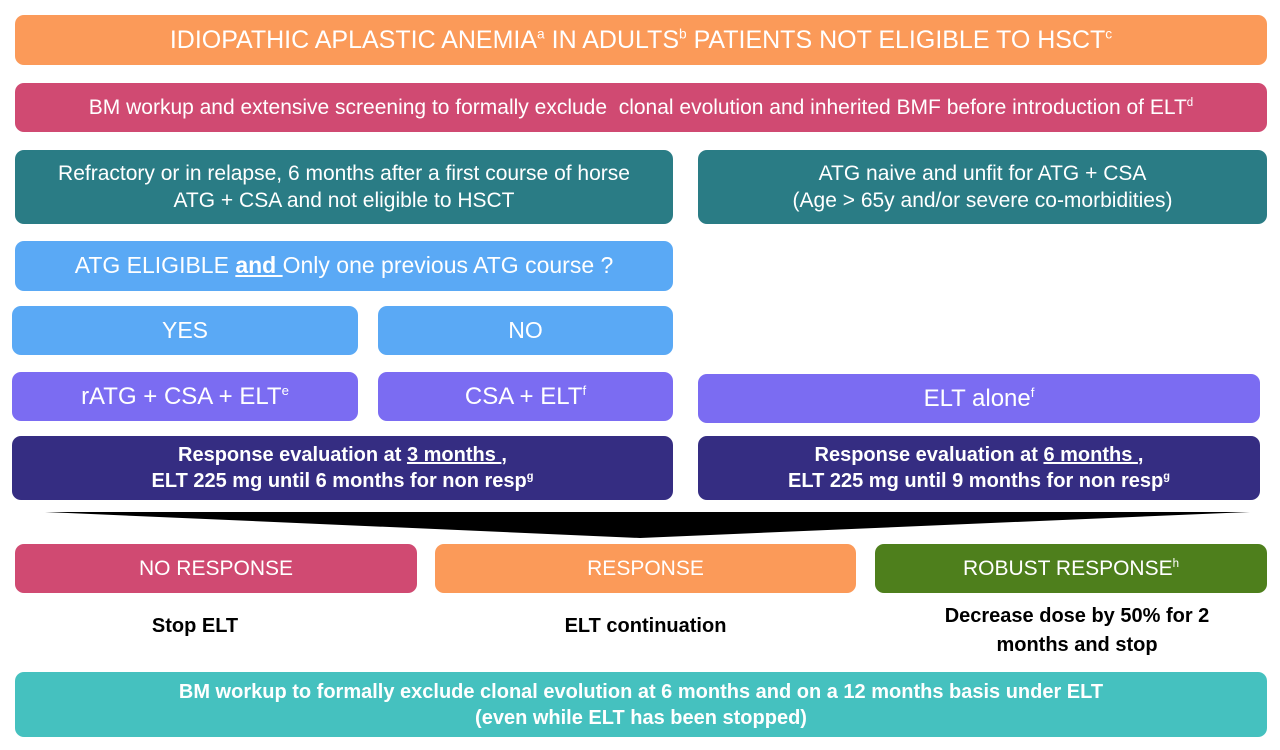 This screenshot has width=1280, height=750. Describe the element at coordinates (647, 525) in the screenshot. I see `merge-arrow` at that location.